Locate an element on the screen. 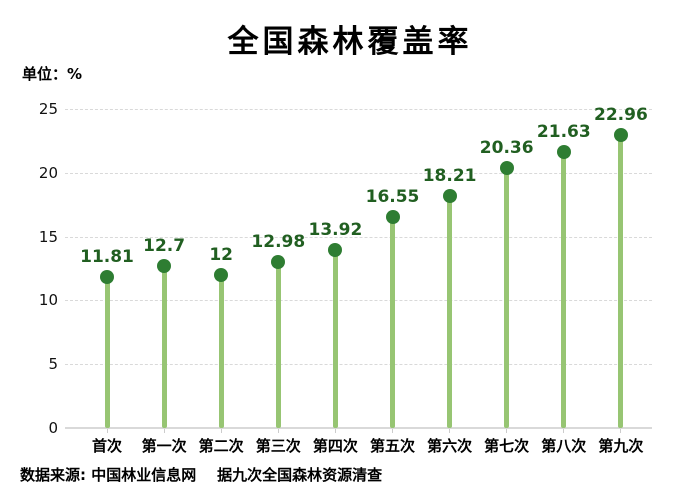  x-axis-category-label: 第四次 is located at coordinates (335, 446).